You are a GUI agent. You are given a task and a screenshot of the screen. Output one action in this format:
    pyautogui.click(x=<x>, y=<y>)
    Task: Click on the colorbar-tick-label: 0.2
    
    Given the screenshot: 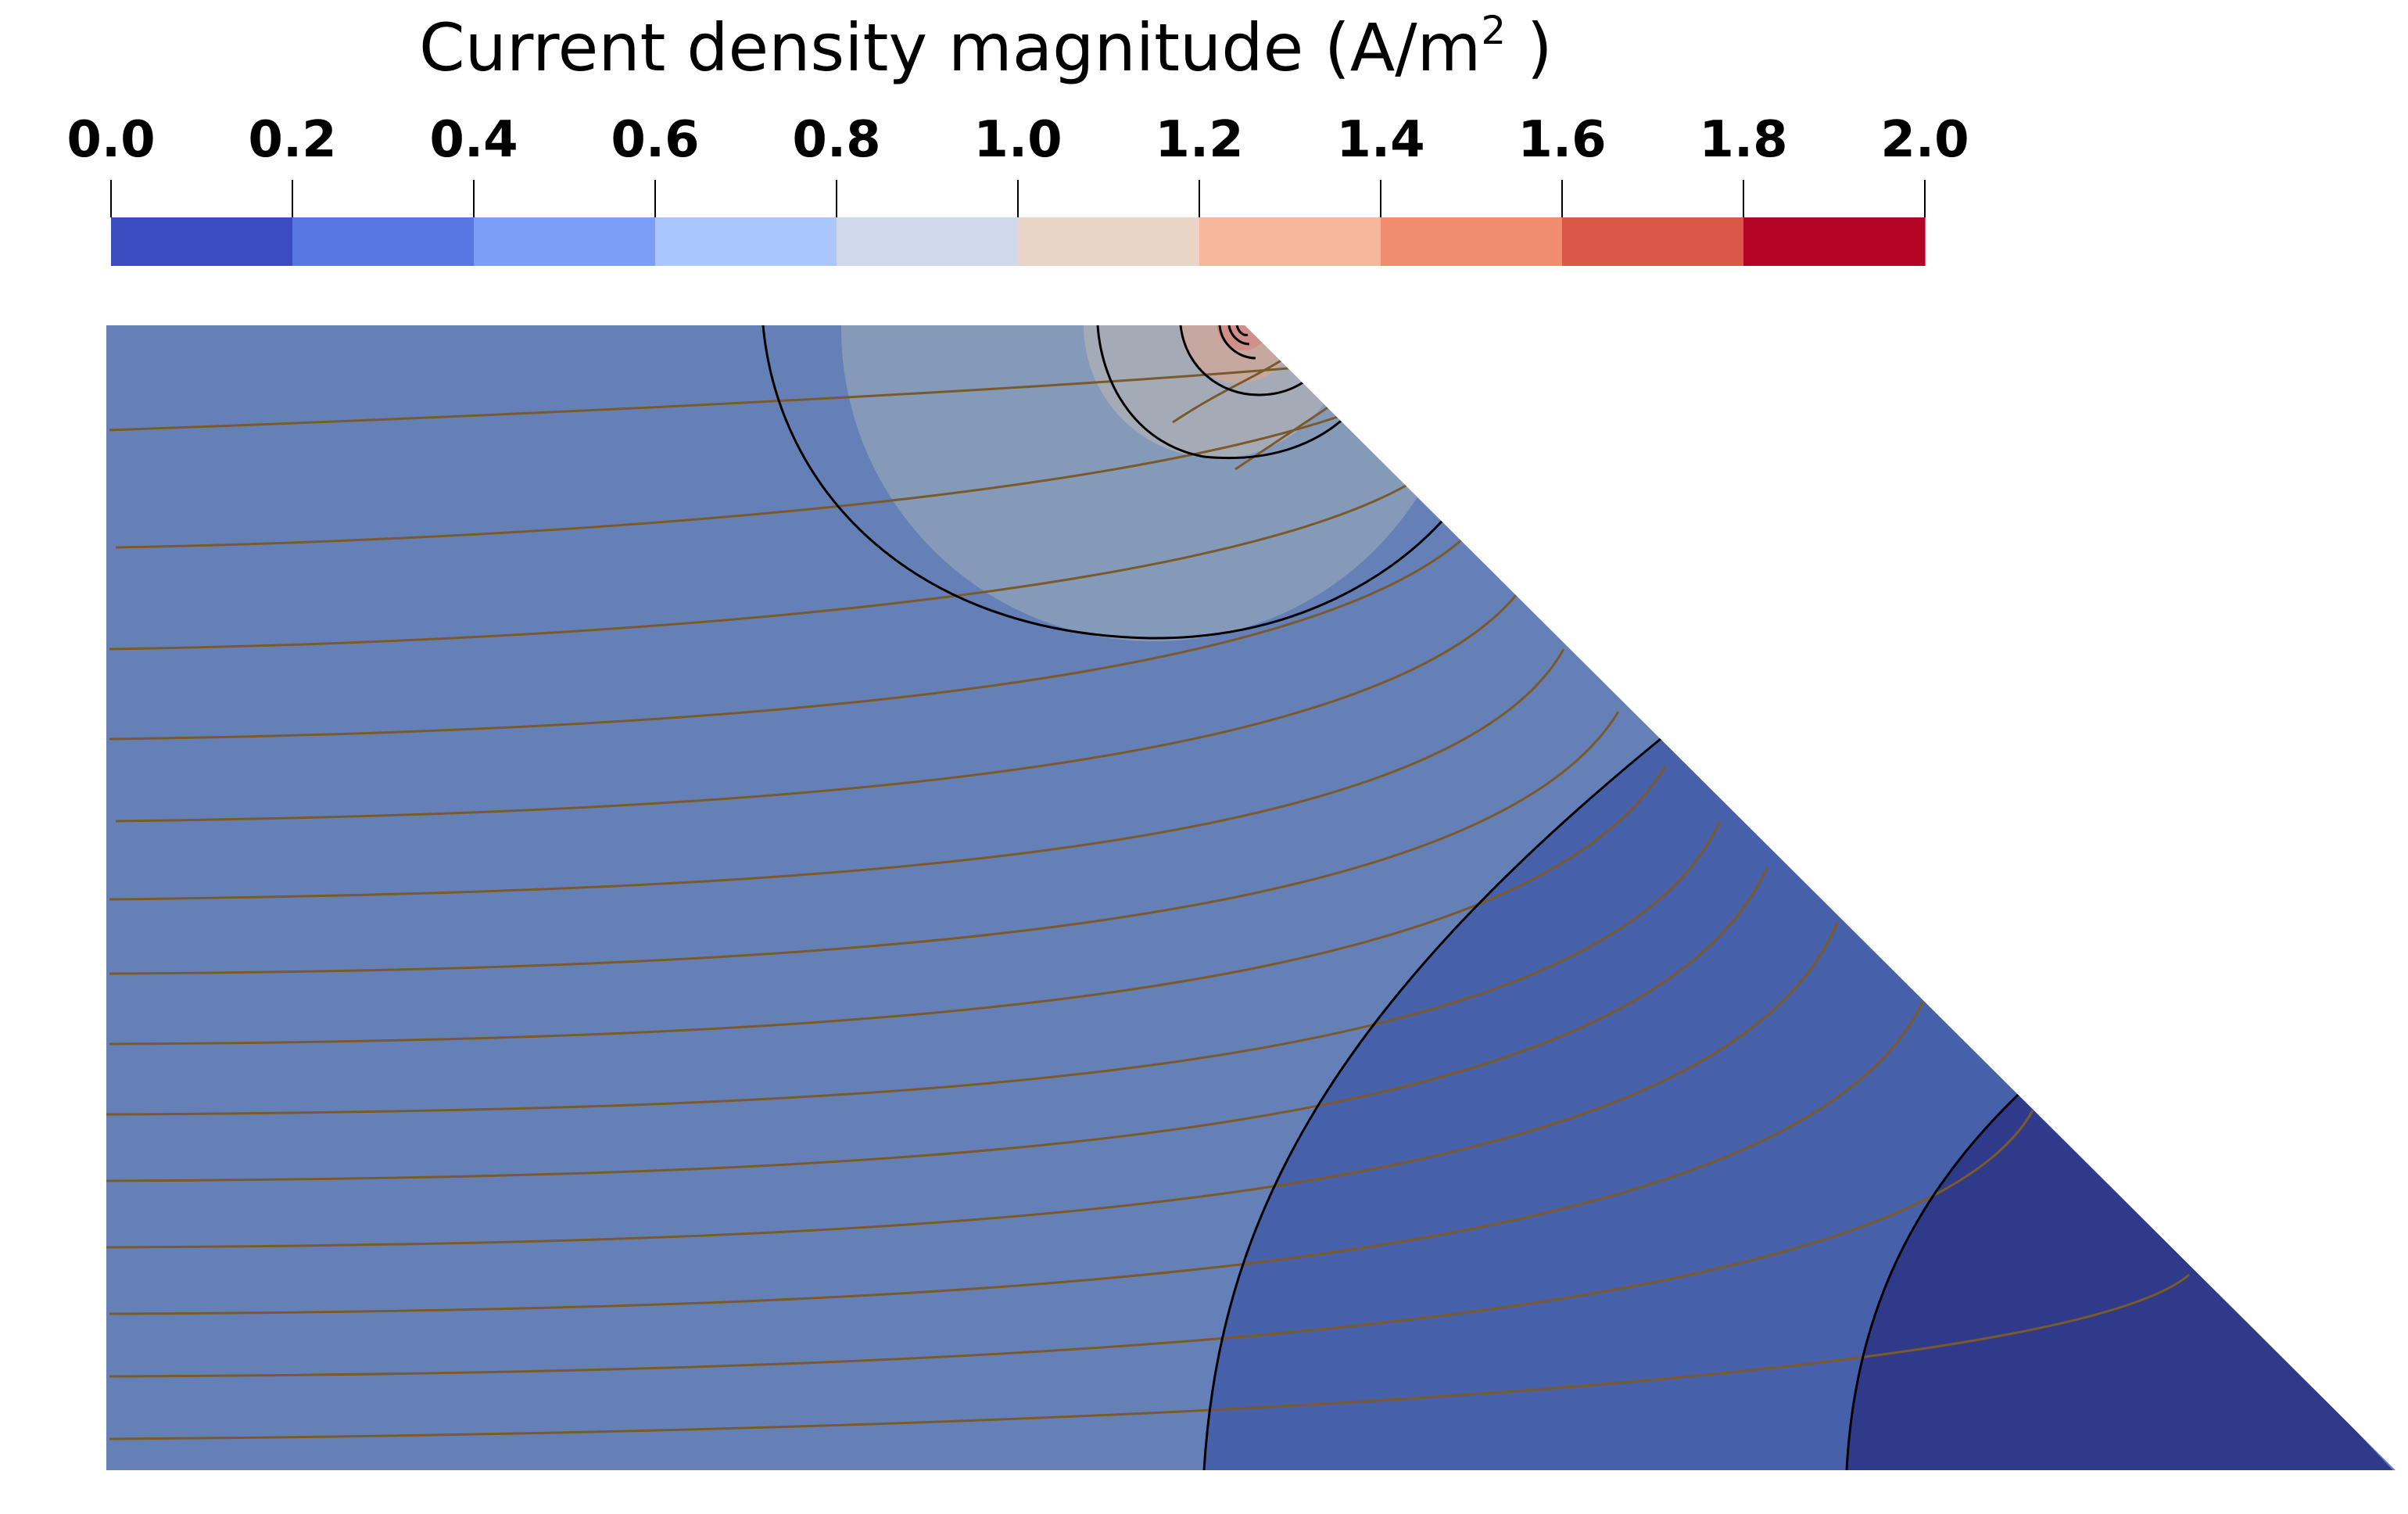 What is the action you would take?
    pyautogui.click(x=292, y=140)
    